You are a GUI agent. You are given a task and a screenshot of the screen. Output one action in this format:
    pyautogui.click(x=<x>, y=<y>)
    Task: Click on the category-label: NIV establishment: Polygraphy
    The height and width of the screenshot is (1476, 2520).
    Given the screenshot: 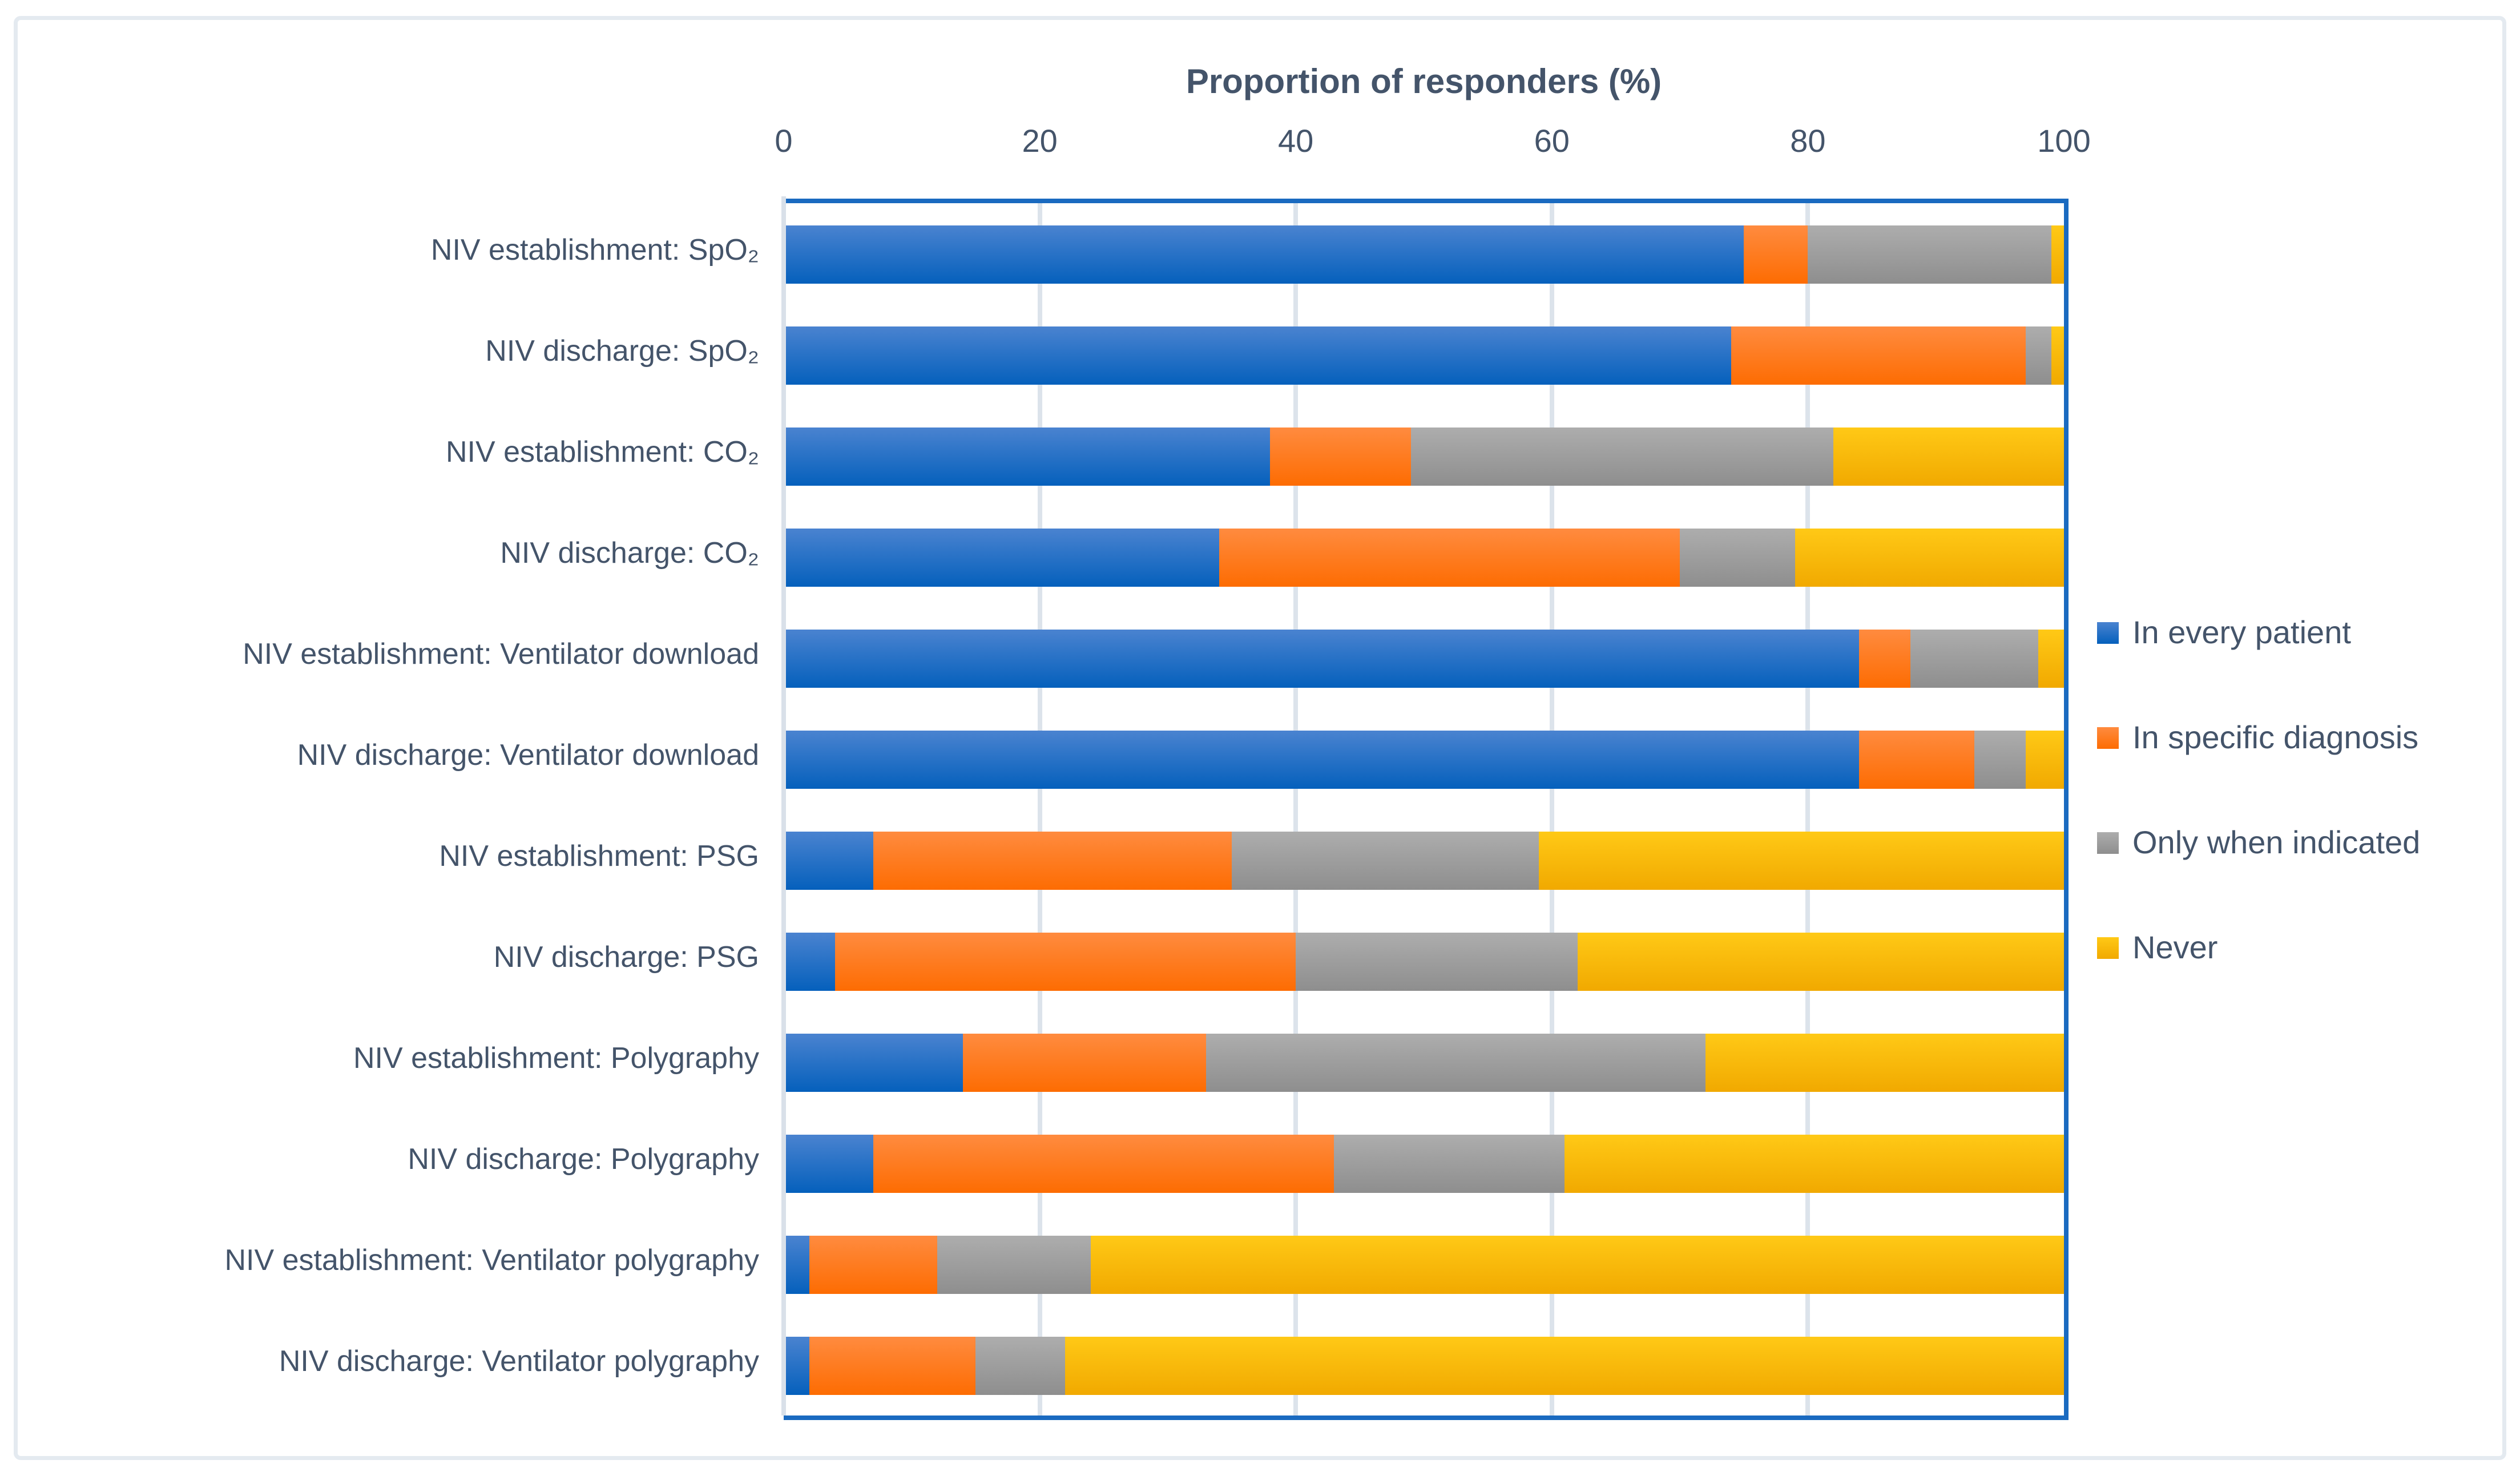 What is the action you would take?
    pyautogui.click(x=556, y=1058)
    